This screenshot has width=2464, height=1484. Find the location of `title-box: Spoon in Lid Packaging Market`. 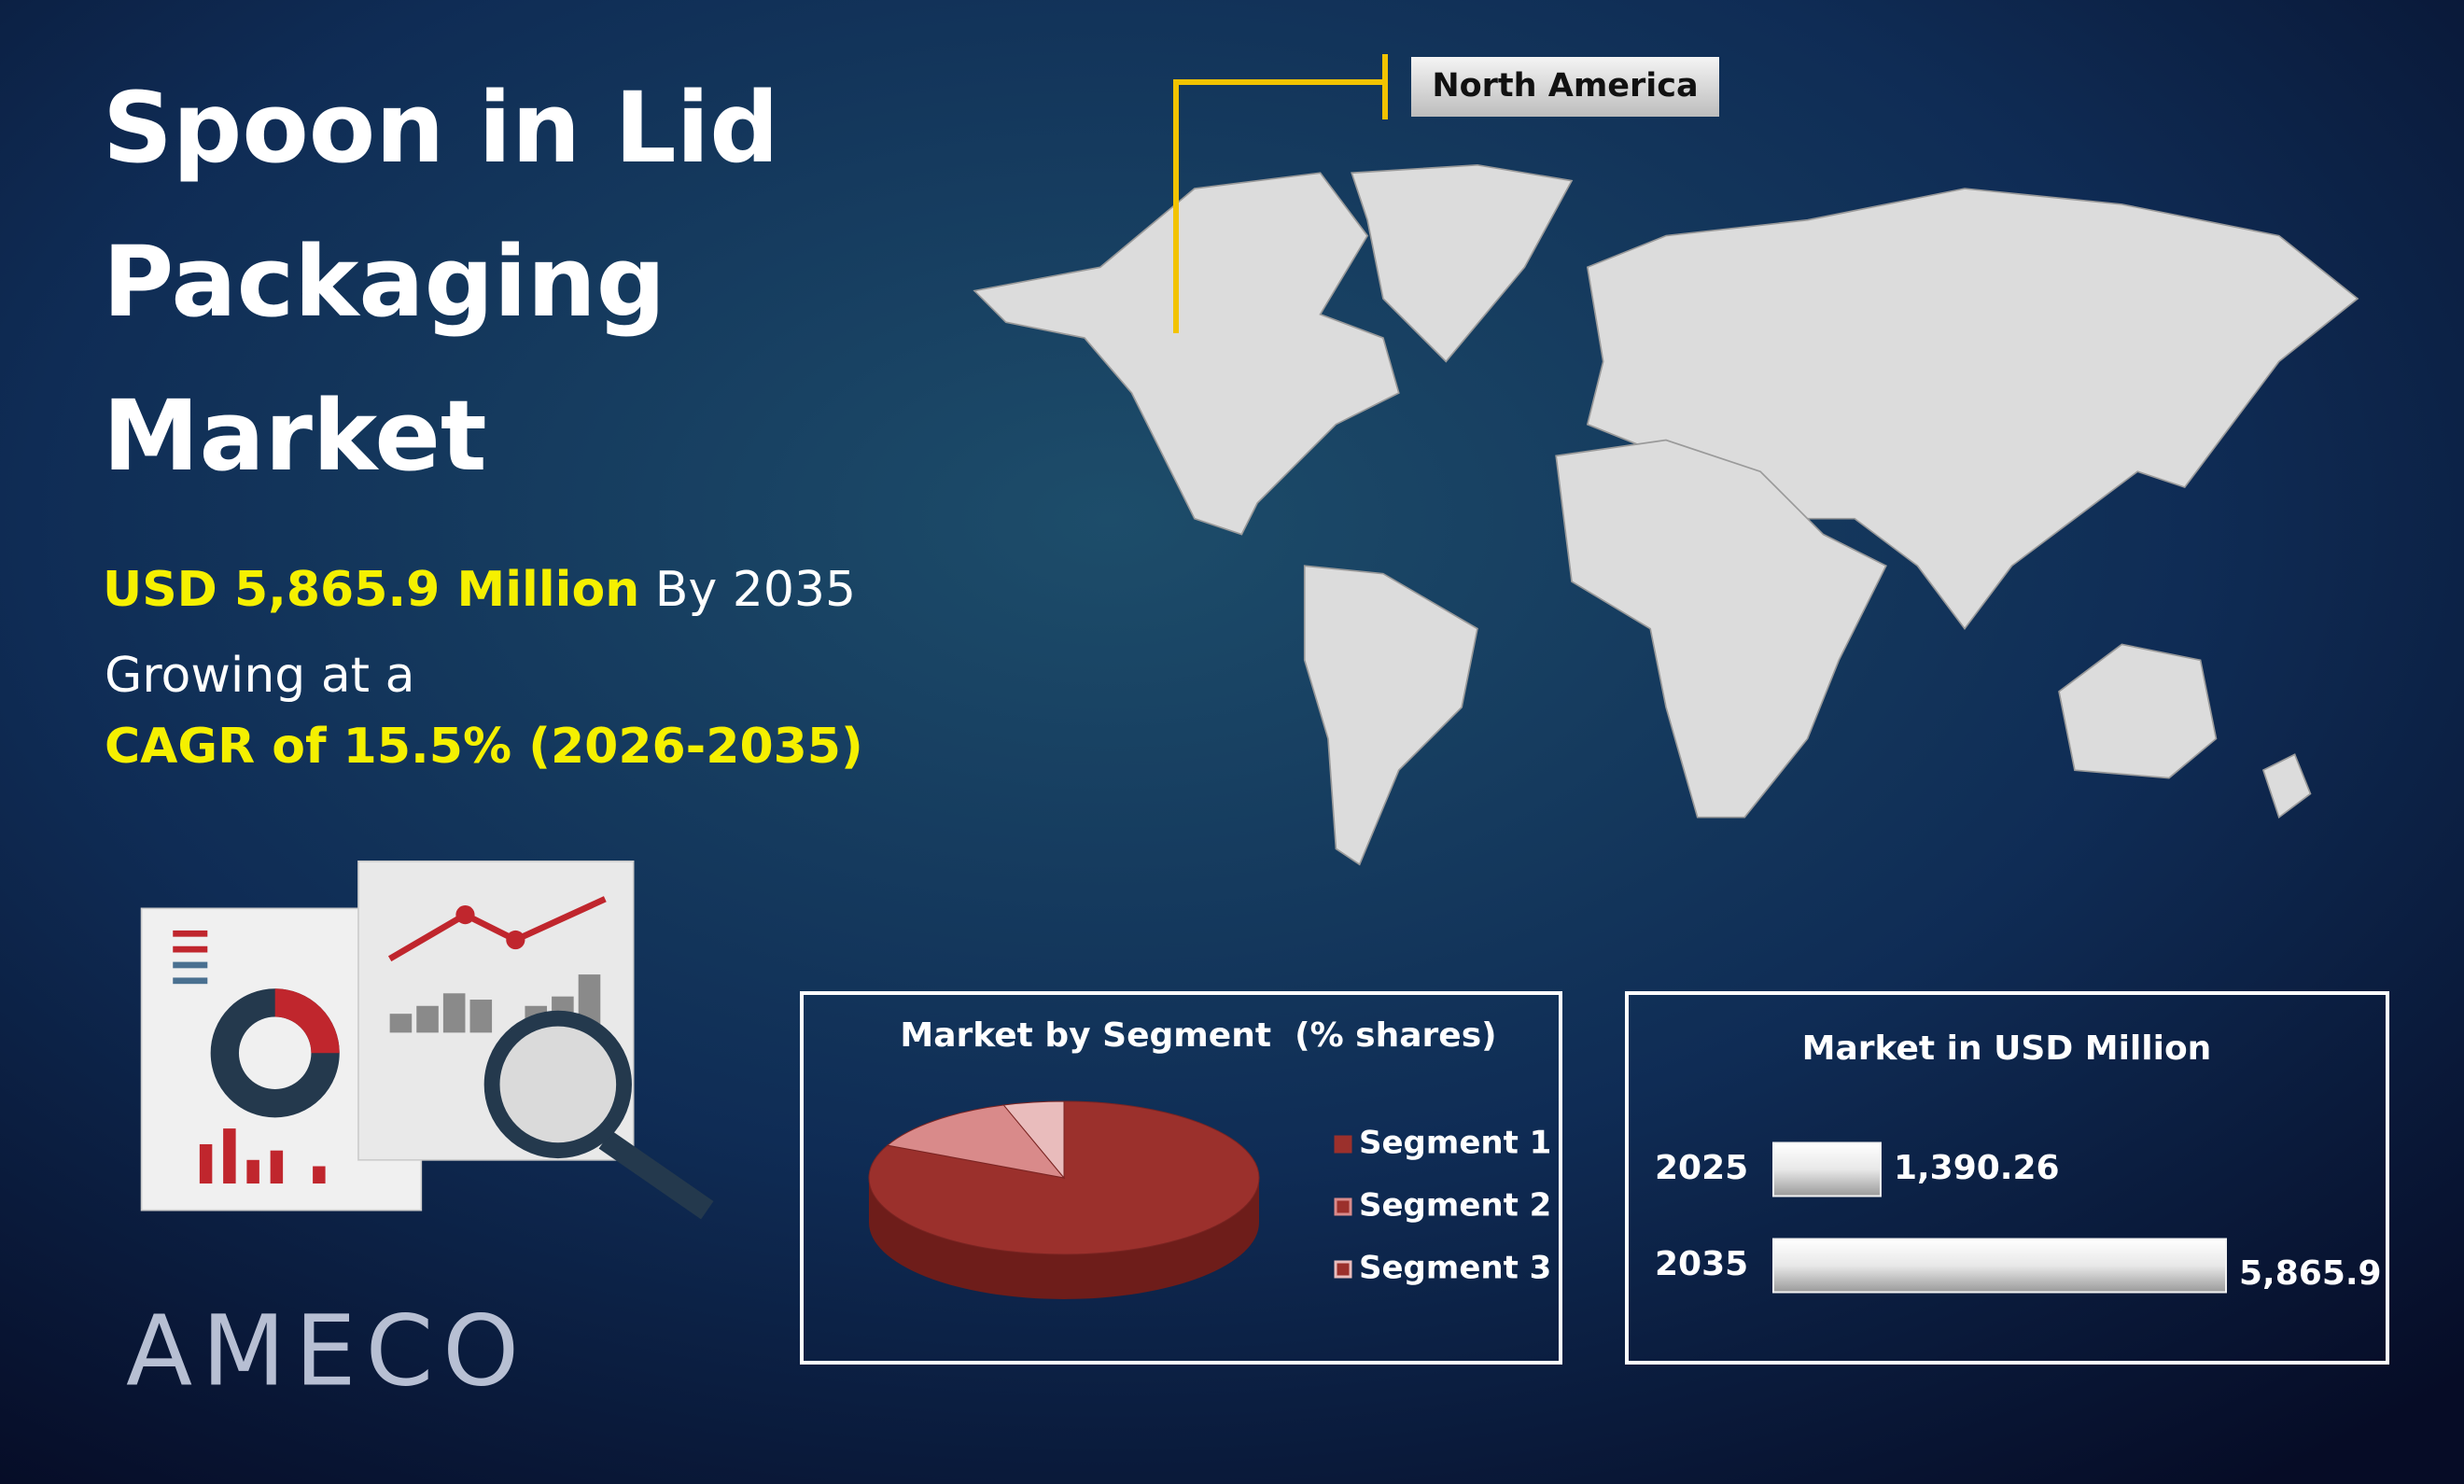

title-box: Spoon in Lid Packaging Market is located at coordinates (441, 282).